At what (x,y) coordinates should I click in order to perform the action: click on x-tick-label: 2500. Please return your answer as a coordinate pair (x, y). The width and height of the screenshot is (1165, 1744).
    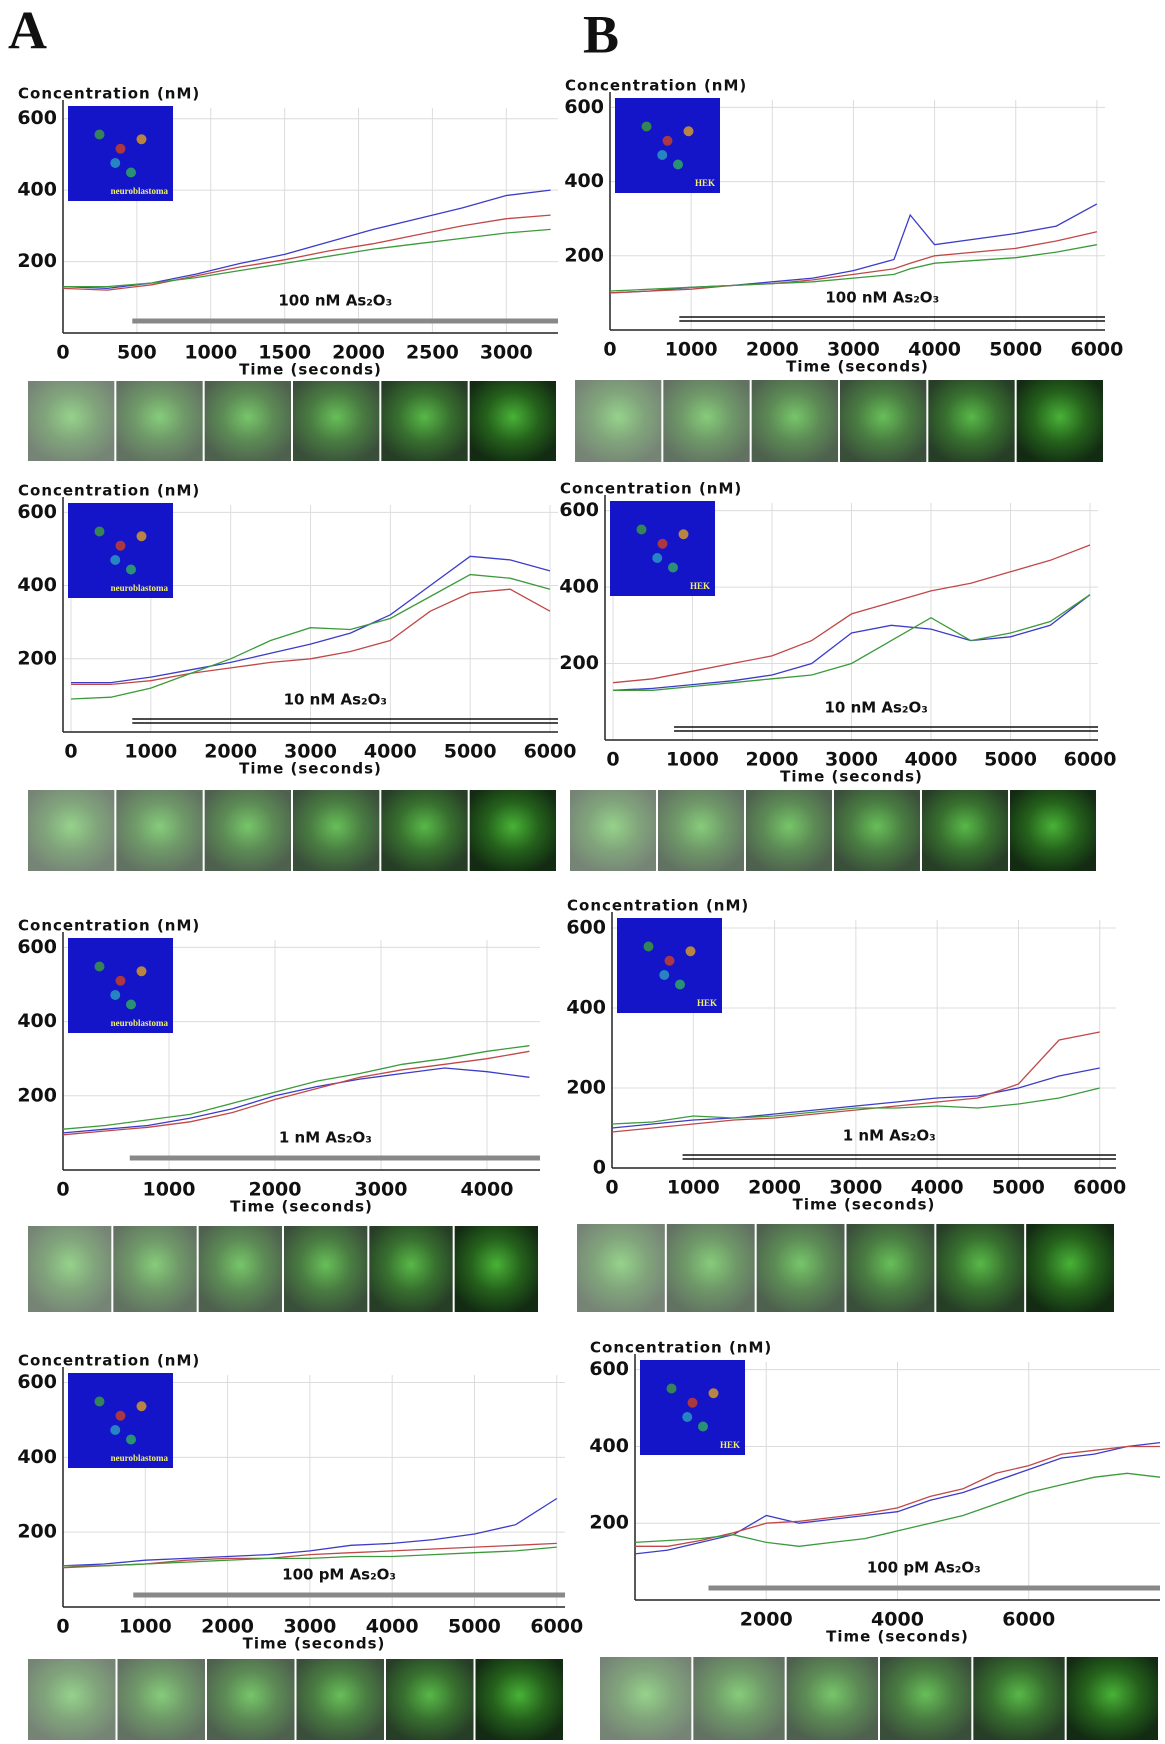
    Looking at the image, I should click on (432, 353).